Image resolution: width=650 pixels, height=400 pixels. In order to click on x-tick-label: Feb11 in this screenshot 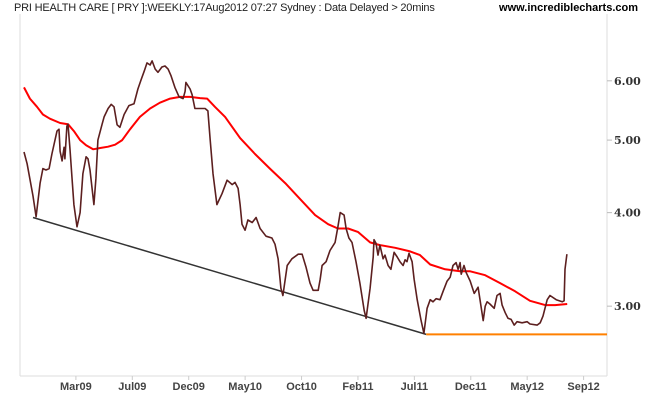, I will do `click(357, 387)`.